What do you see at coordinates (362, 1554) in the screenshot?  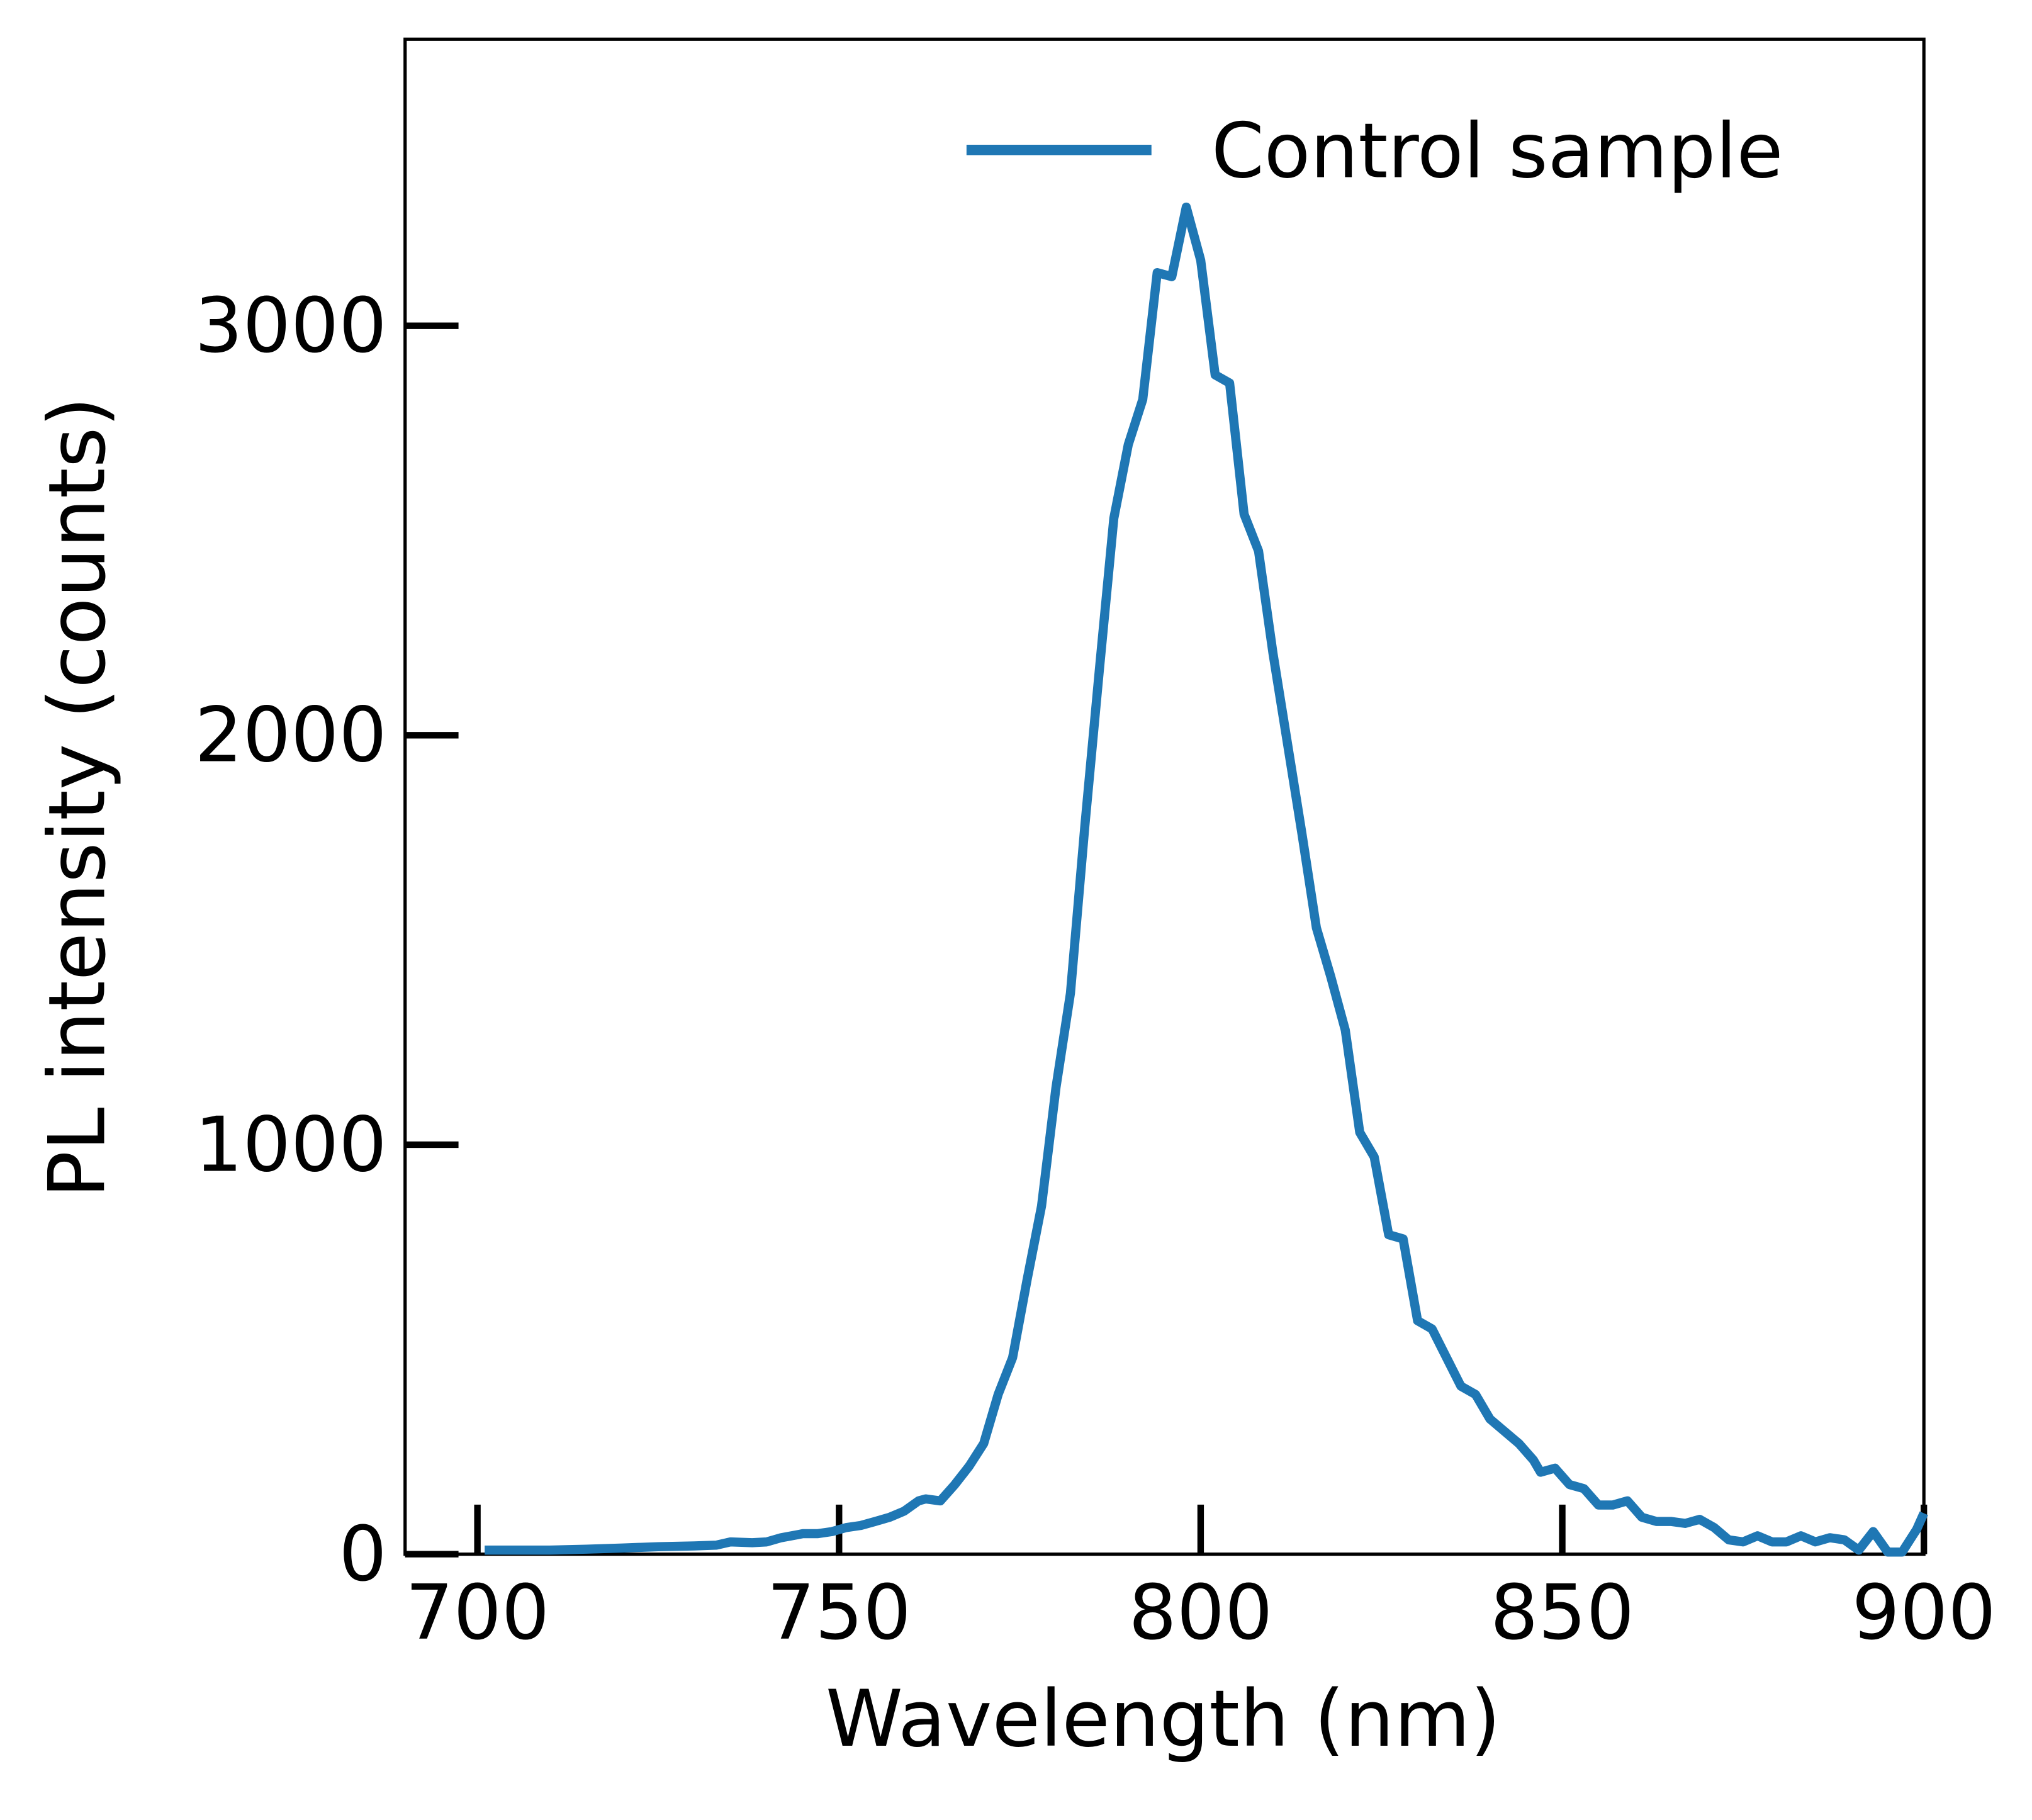 I see `y-tick-label: 0` at bounding box center [362, 1554].